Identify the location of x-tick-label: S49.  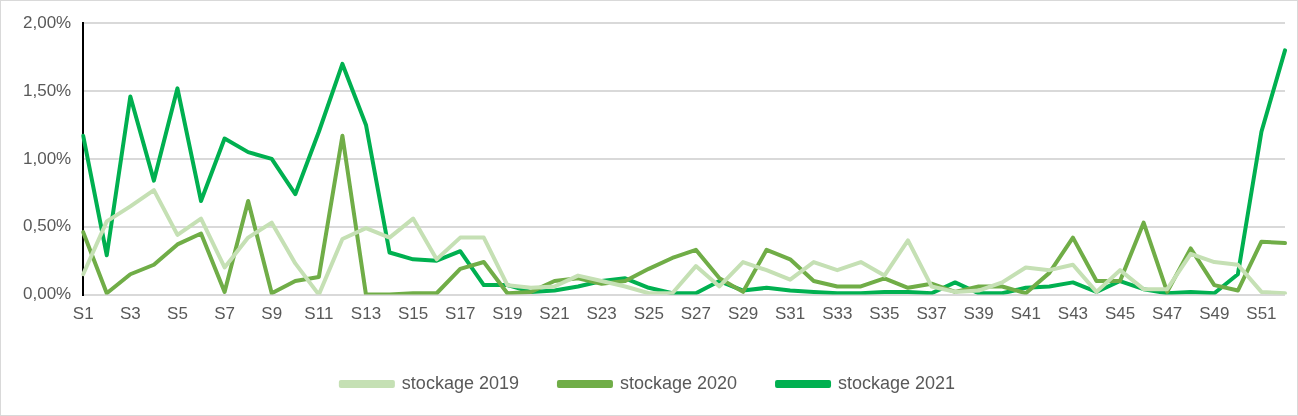
(1214, 314).